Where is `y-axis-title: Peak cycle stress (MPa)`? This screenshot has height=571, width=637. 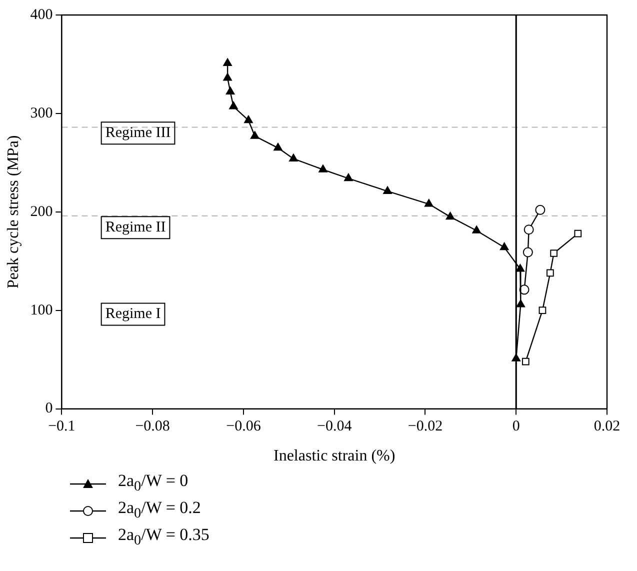
y-axis-title: Peak cycle stress (MPa) is located at coordinates (13, 212).